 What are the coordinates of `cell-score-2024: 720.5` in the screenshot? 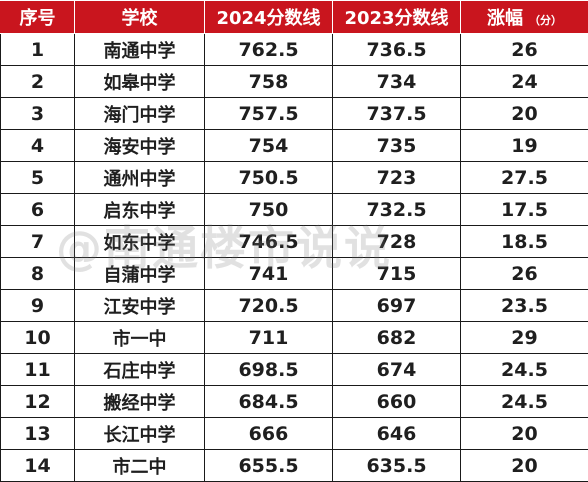 It's located at (269, 306).